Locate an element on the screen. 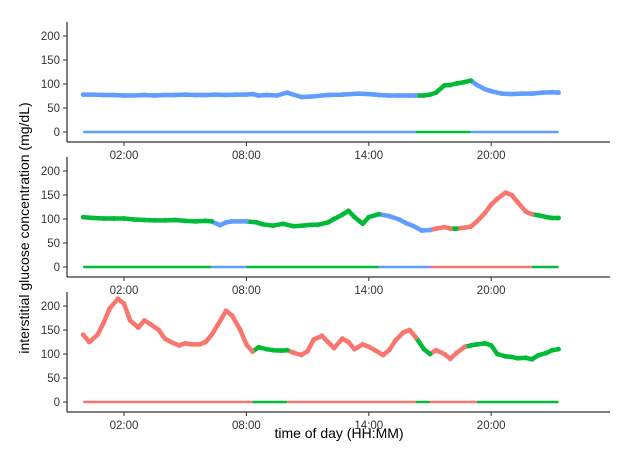  y-tick-label: 150 is located at coordinates (50, 196).